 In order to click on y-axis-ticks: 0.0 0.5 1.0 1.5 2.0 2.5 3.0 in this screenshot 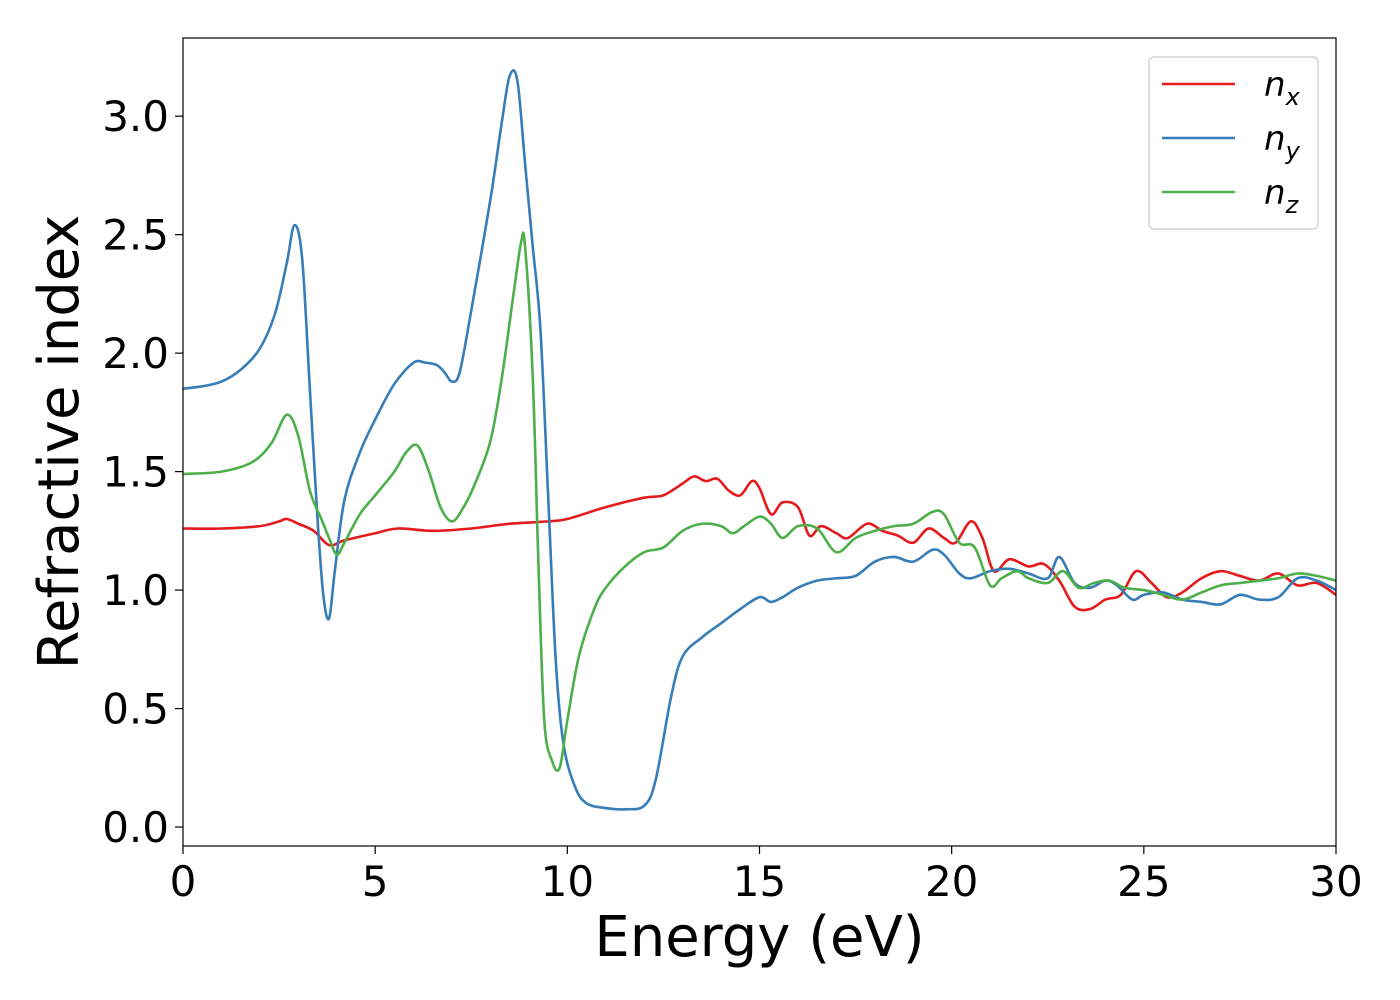, I will do `click(142, 472)`.